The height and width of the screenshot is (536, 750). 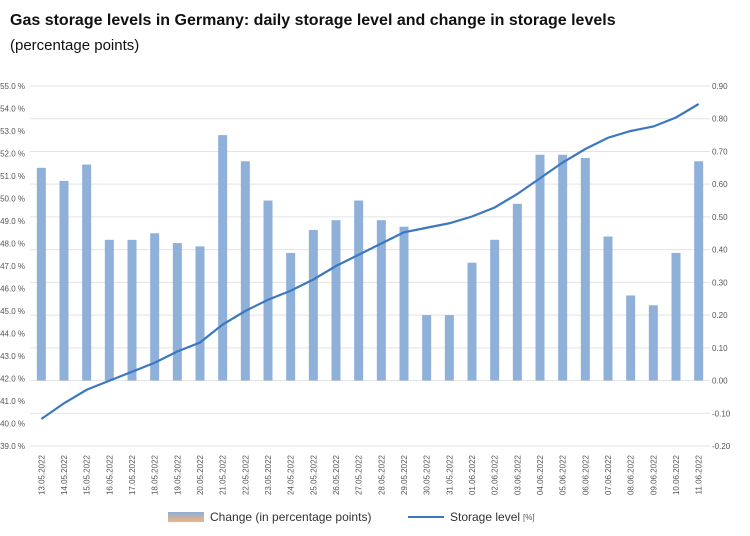 I want to click on left-axis-tick: 39.0 %, so click(x=12, y=446).